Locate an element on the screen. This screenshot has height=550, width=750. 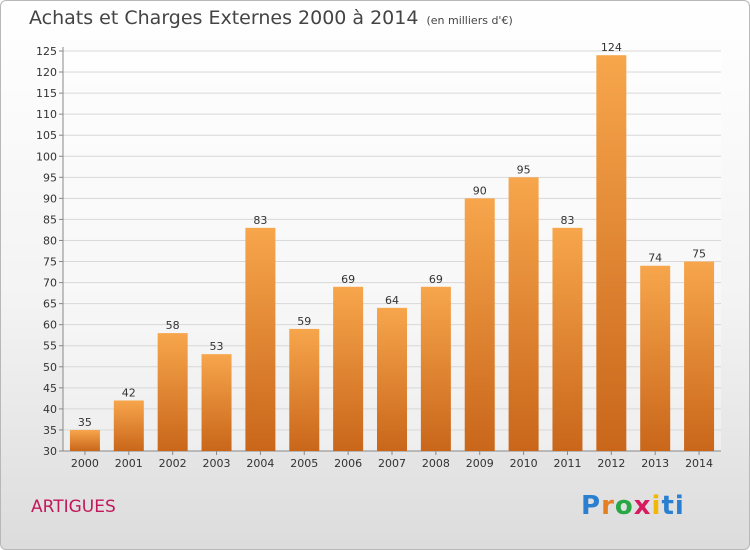
bar-value-label: 42 is located at coordinates (129, 392).